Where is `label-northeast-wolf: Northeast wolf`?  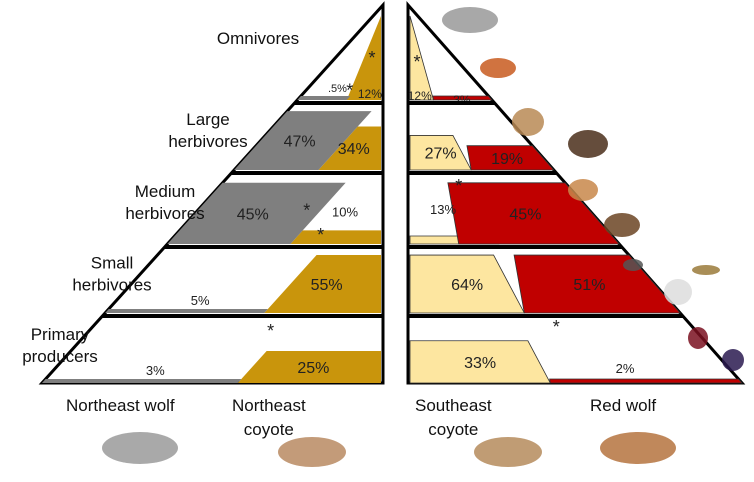 label-northeast-wolf: Northeast wolf is located at coordinates (120, 405).